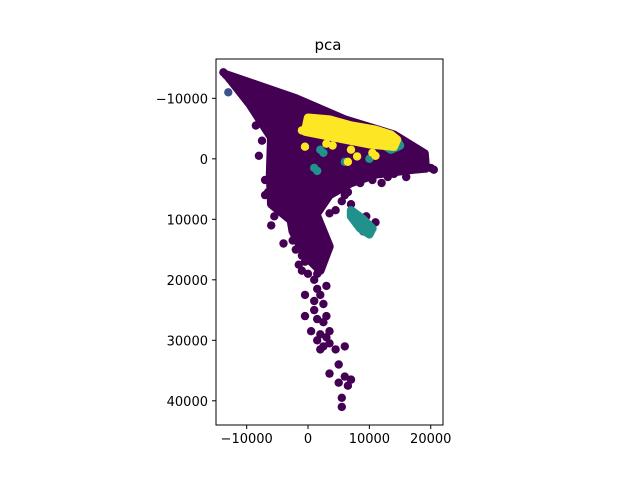 Image resolution: width=640 pixels, height=480 pixels. Describe the element at coordinates (308, 439) in the screenshot. I see `x-tick-label: 0` at that location.